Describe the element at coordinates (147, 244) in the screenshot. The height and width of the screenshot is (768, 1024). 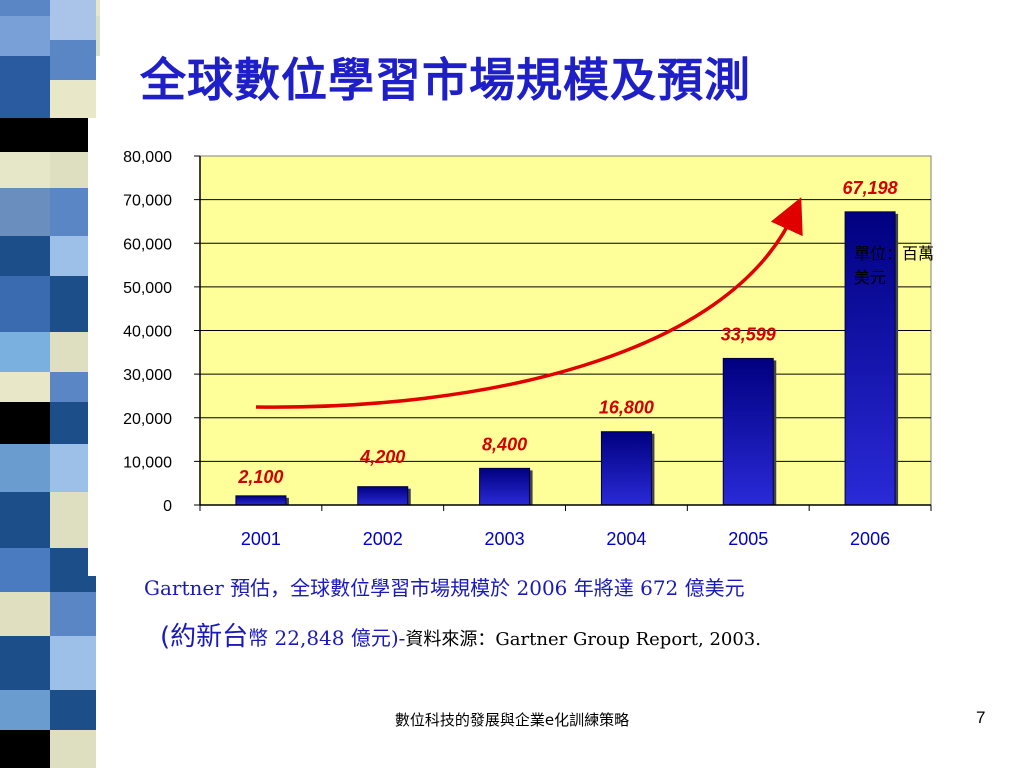
I see `y-tick-label: 60,000` at that location.